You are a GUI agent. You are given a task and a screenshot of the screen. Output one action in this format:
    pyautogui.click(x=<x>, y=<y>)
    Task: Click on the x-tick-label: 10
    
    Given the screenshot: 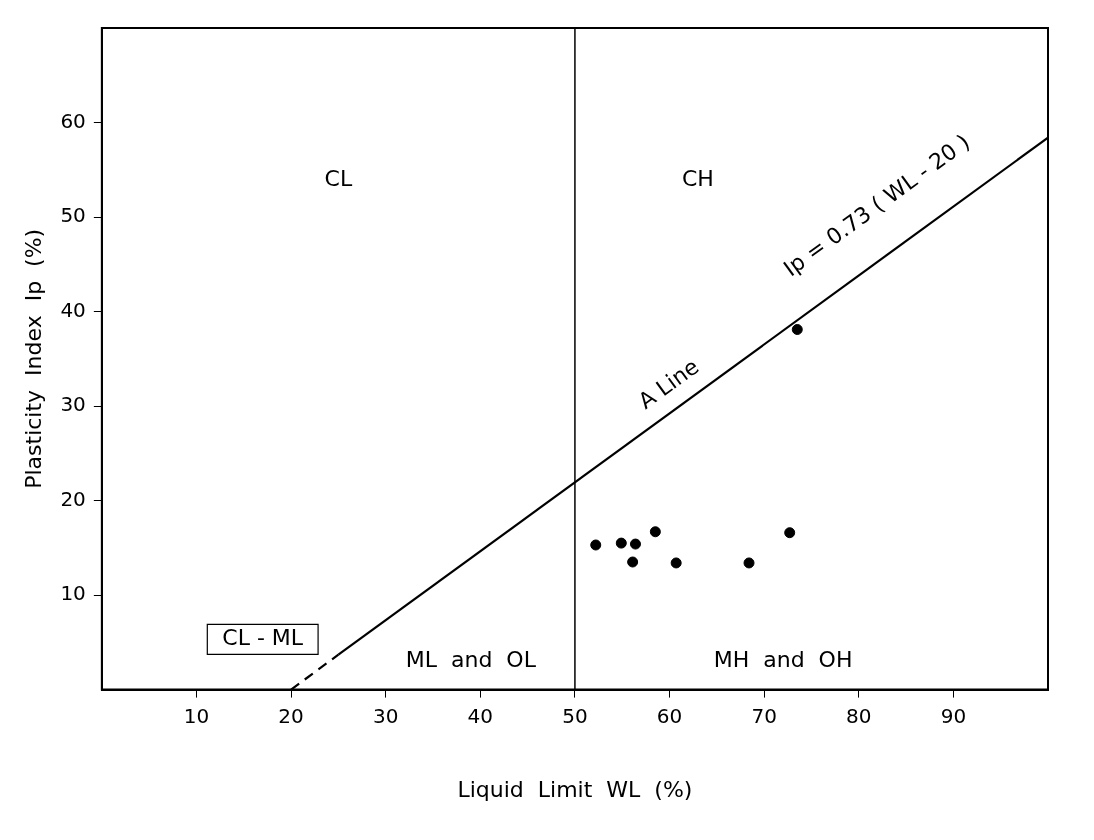 What is the action you would take?
    pyautogui.click(x=196, y=715)
    